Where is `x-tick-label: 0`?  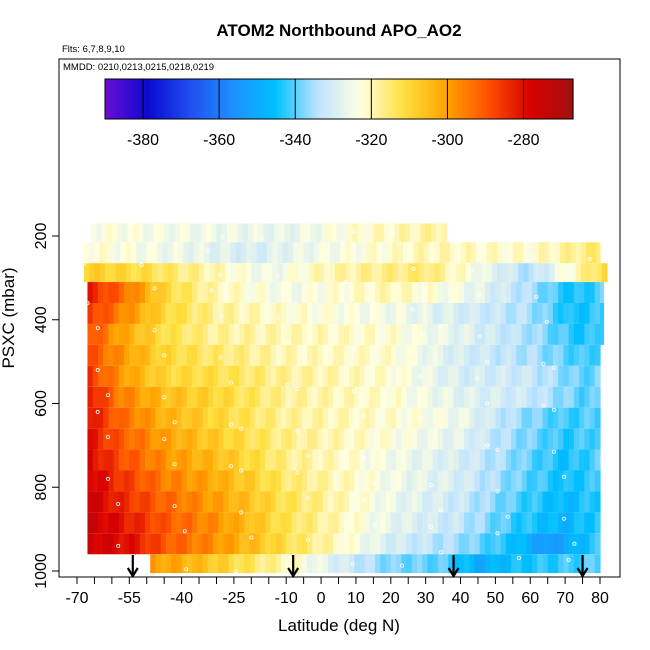 x-tick-label: 0 is located at coordinates (321, 598).